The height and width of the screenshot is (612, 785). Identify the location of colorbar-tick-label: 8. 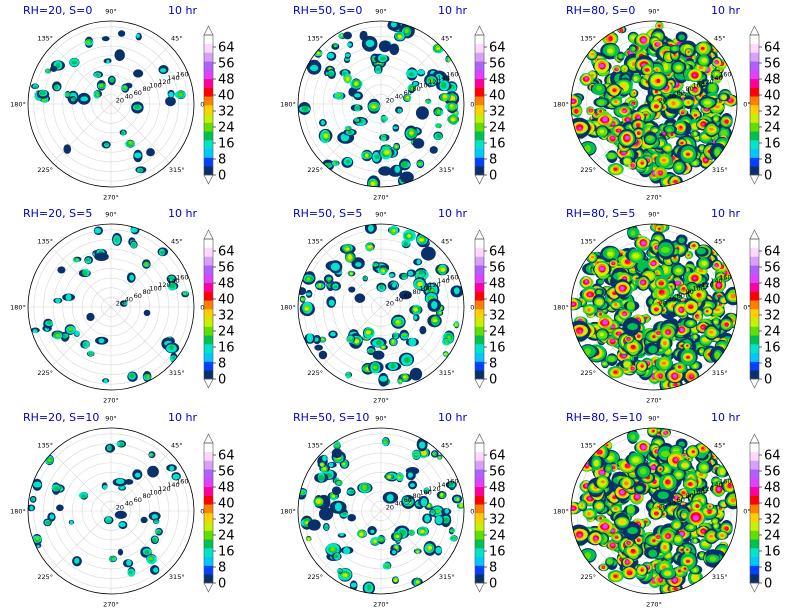
(493, 364).